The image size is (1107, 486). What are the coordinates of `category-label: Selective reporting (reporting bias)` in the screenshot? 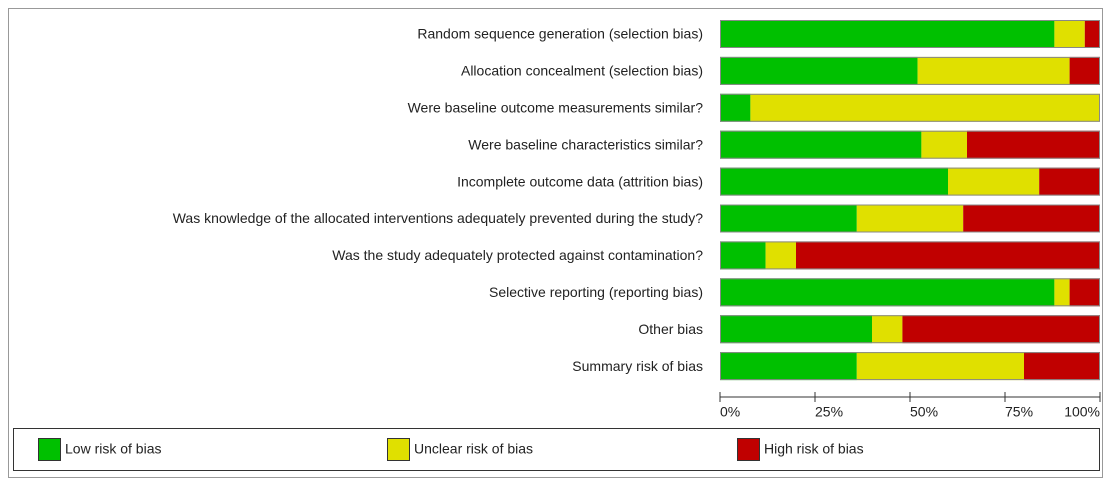 It's located at (596, 292).